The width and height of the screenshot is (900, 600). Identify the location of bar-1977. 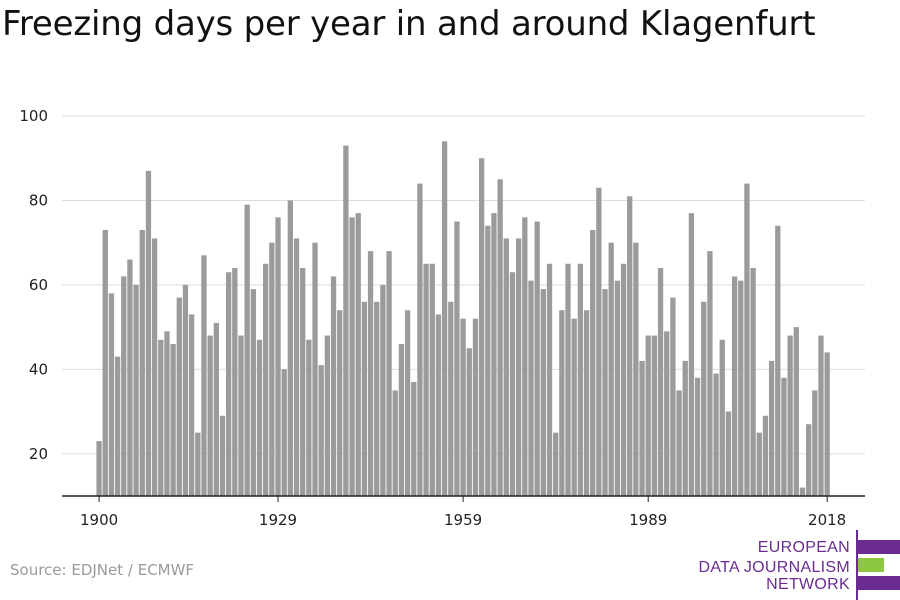
(574, 407).